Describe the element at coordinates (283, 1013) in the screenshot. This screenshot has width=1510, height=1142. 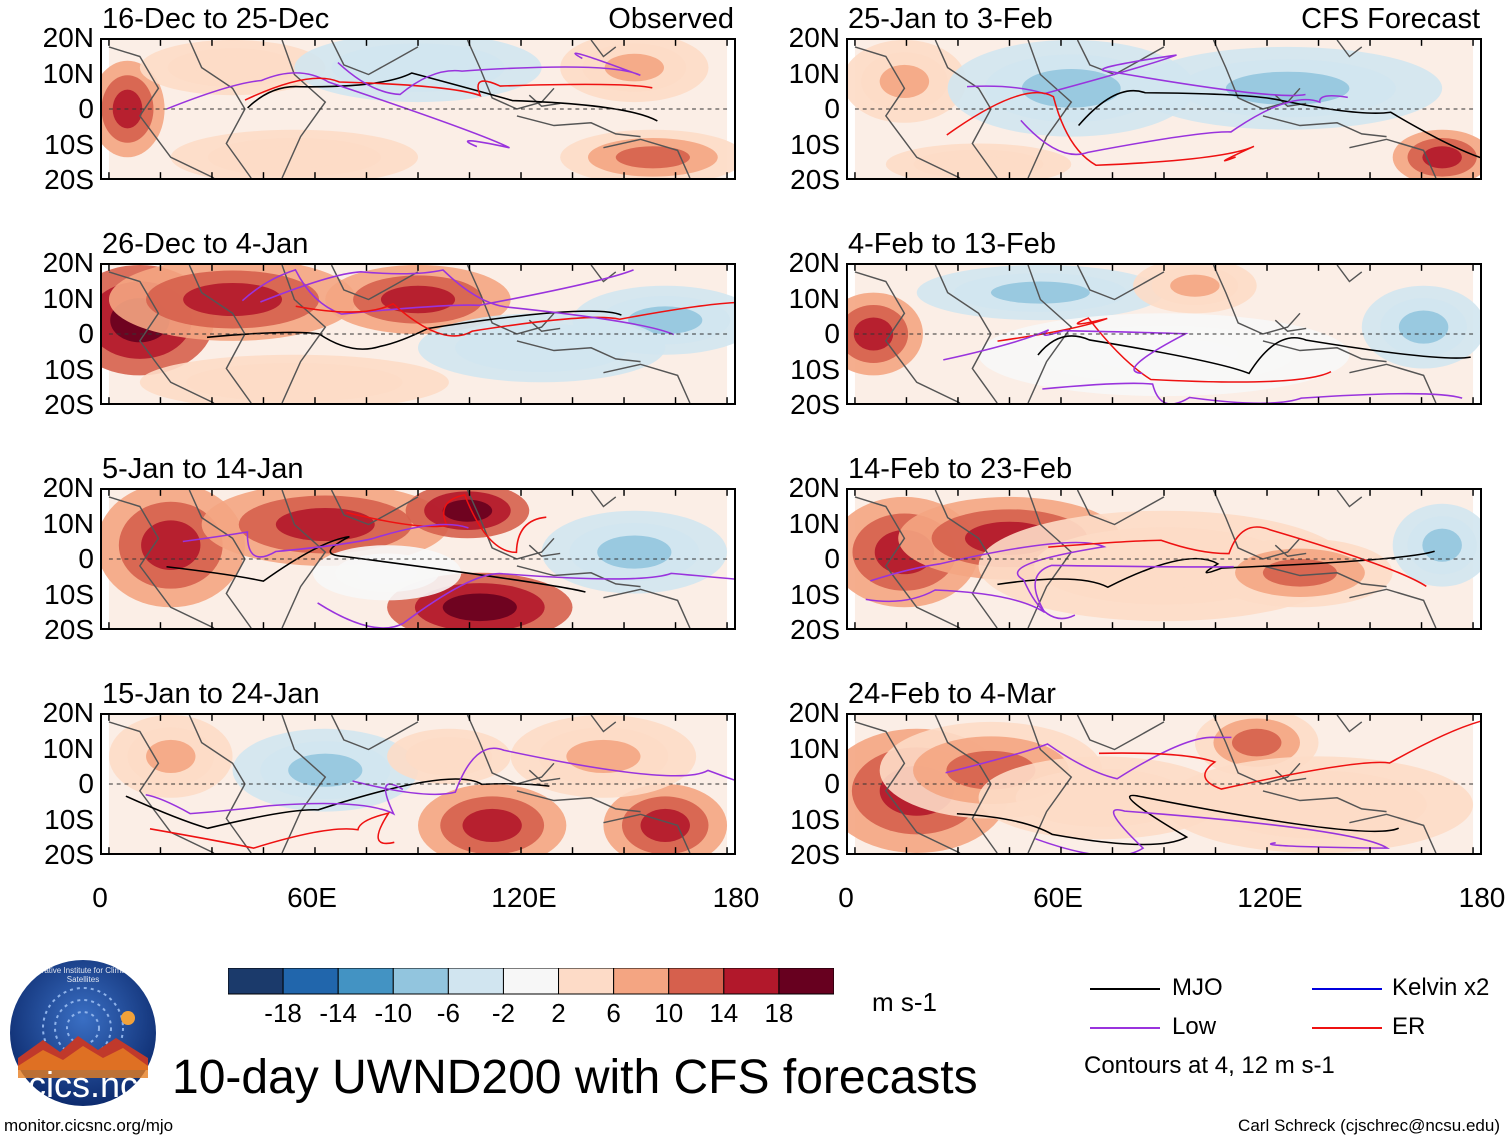
I see `colorbar-tick-label: -18` at that location.